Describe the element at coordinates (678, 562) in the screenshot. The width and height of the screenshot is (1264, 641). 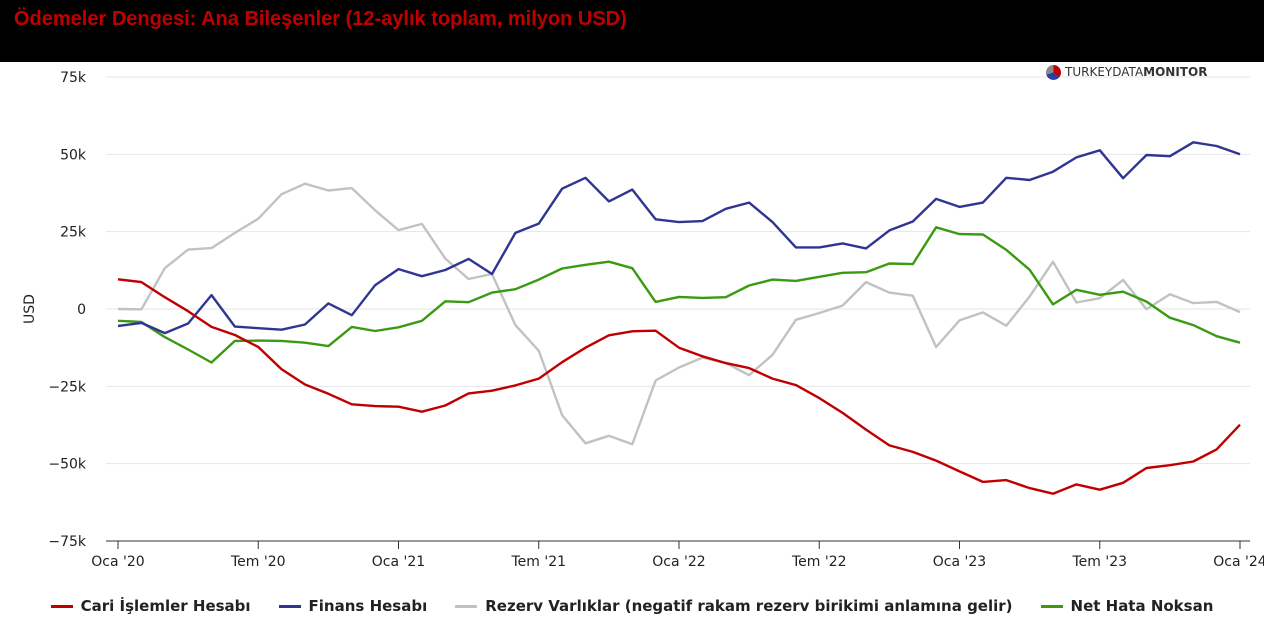
I see `x-tick-label: Oca '22` at that location.